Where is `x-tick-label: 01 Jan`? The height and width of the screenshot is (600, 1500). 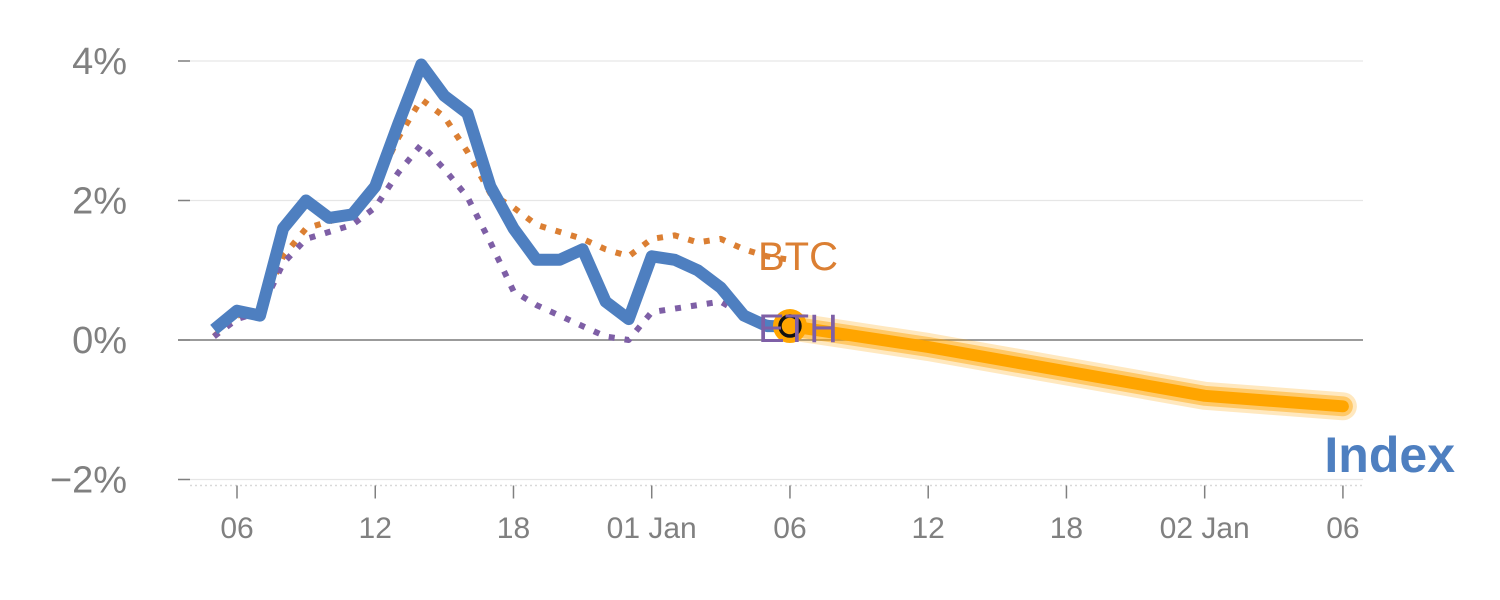 x-tick-label: 01 Jan is located at coordinates (652, 528).